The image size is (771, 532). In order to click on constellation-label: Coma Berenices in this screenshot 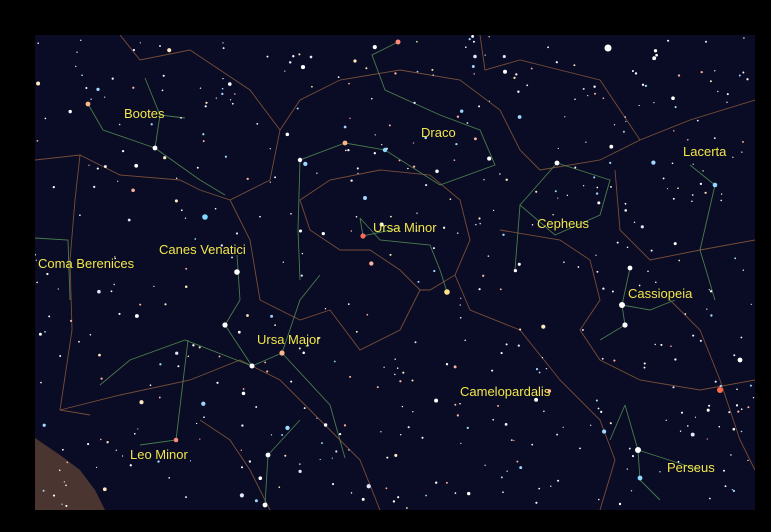, I will do `click(86, 263)`.